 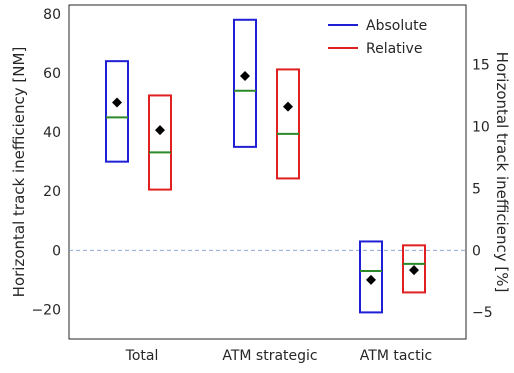 What do you see at coordinates (52, 133) in the screenshot?
I see `left-tick-label: 40` at bounding box center [52, 133].